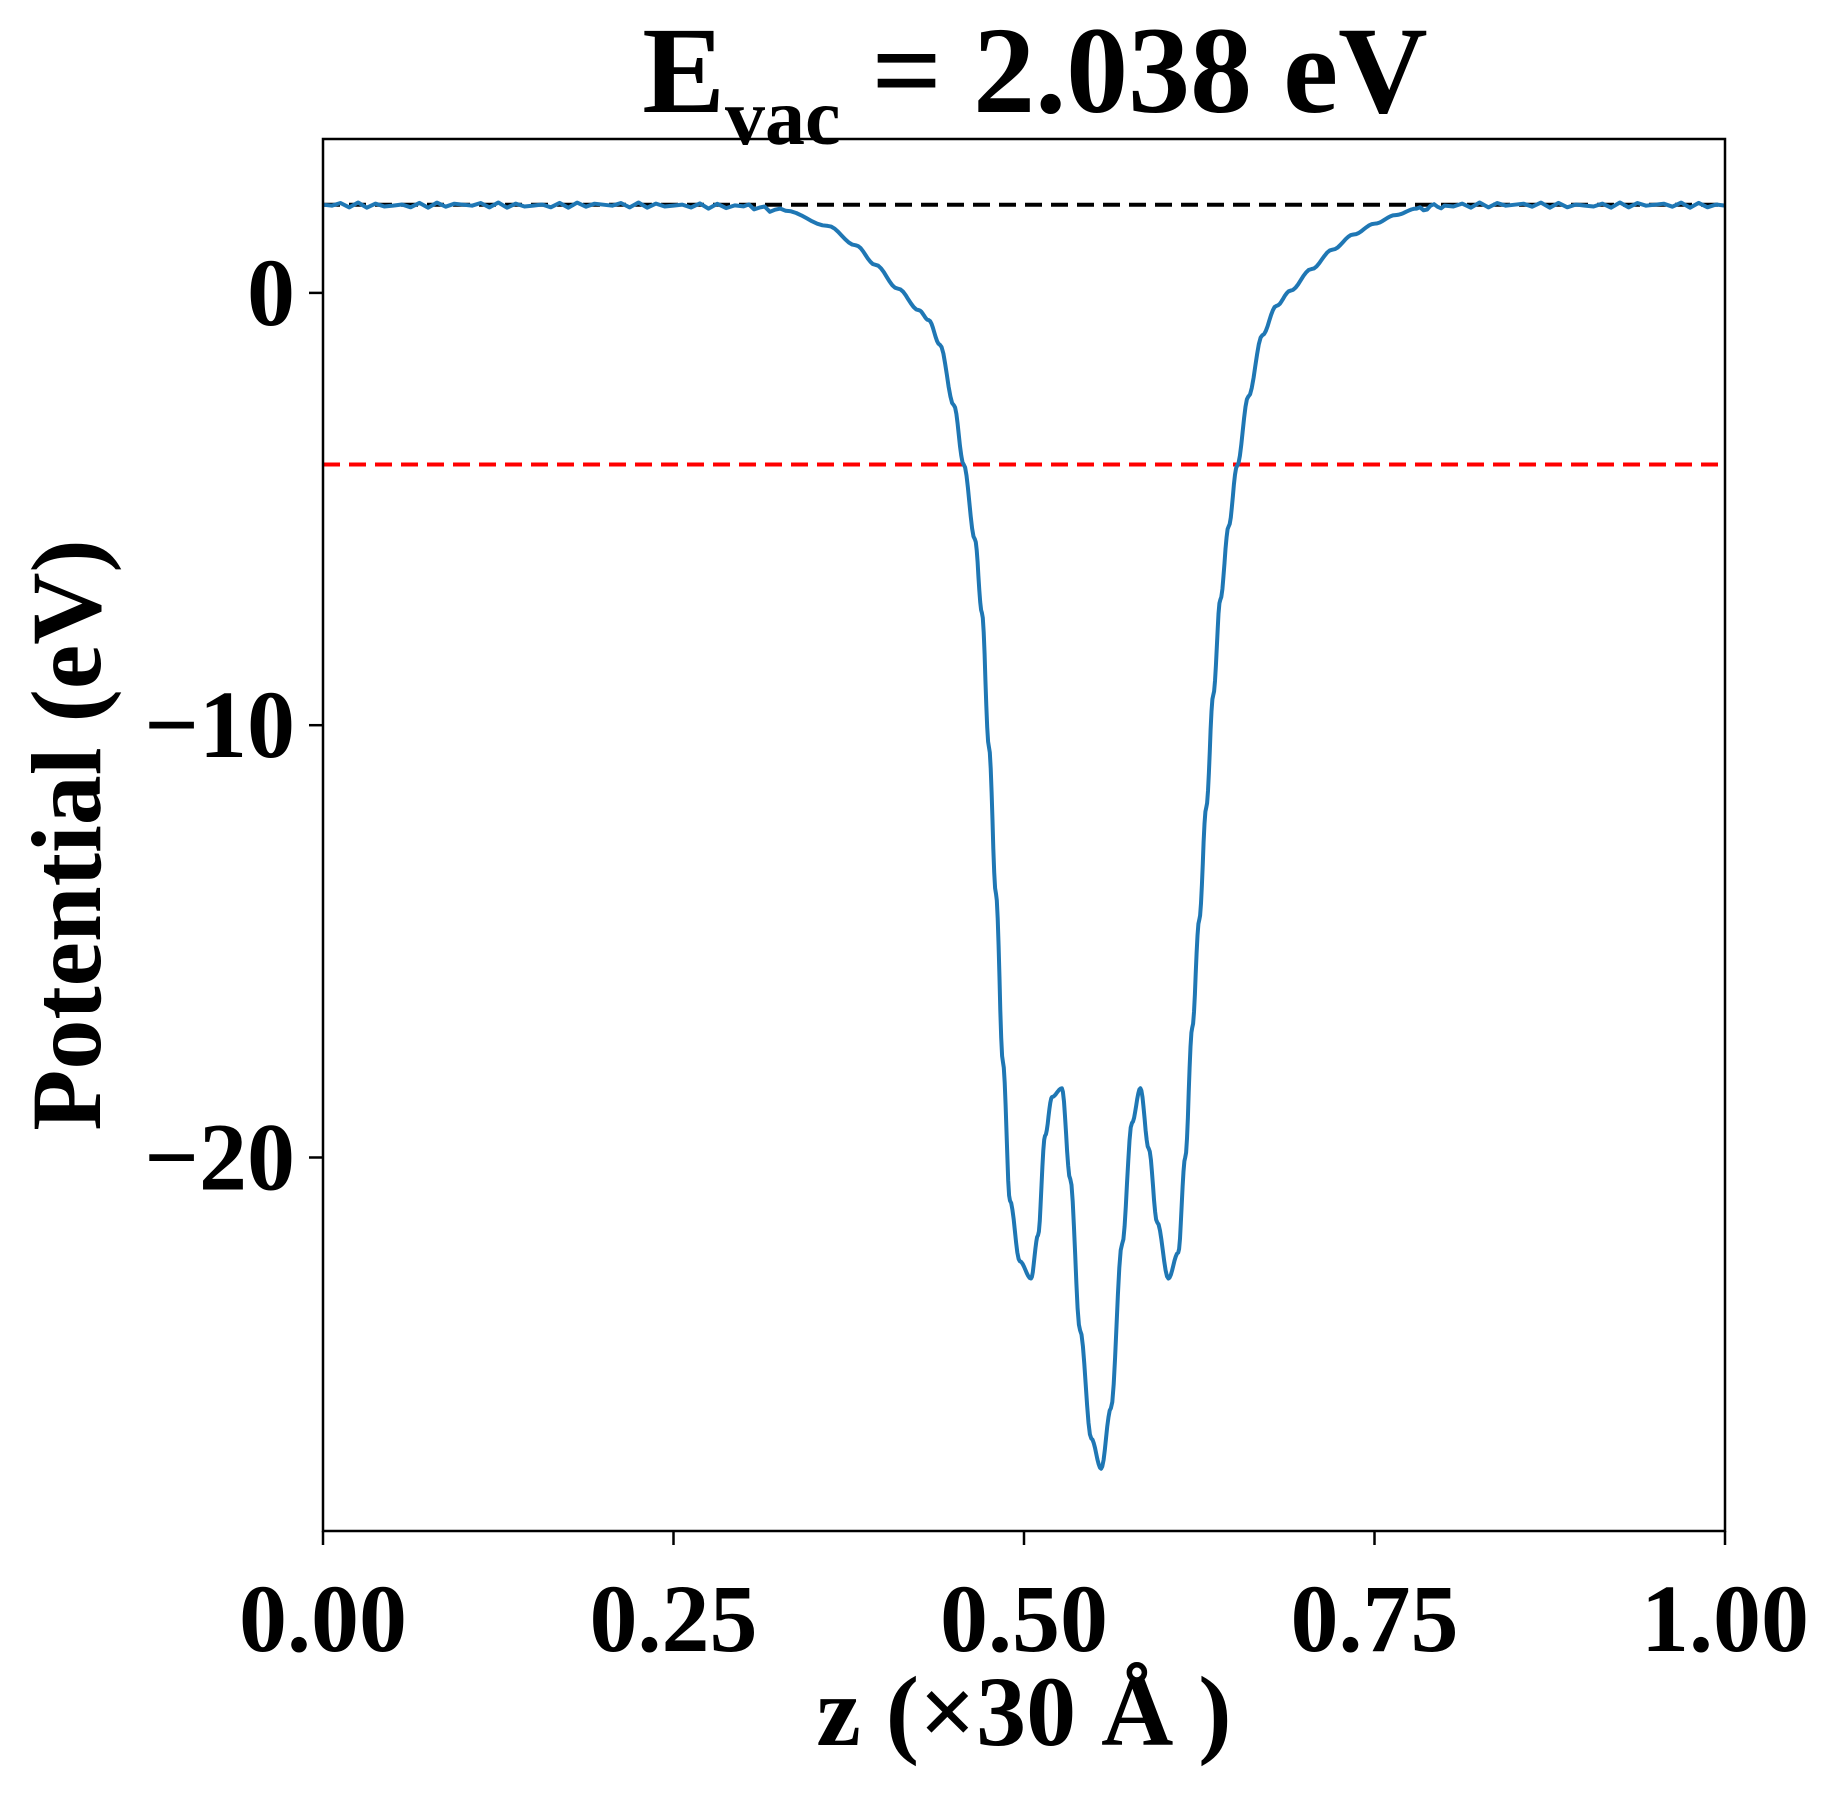 This screenshot has height=1794, width=1833. What do you see at coordinates (1375, 1618) in the screenshot?
I see `x-tick-label: 0.75` at bounding box center [1375, 1618].